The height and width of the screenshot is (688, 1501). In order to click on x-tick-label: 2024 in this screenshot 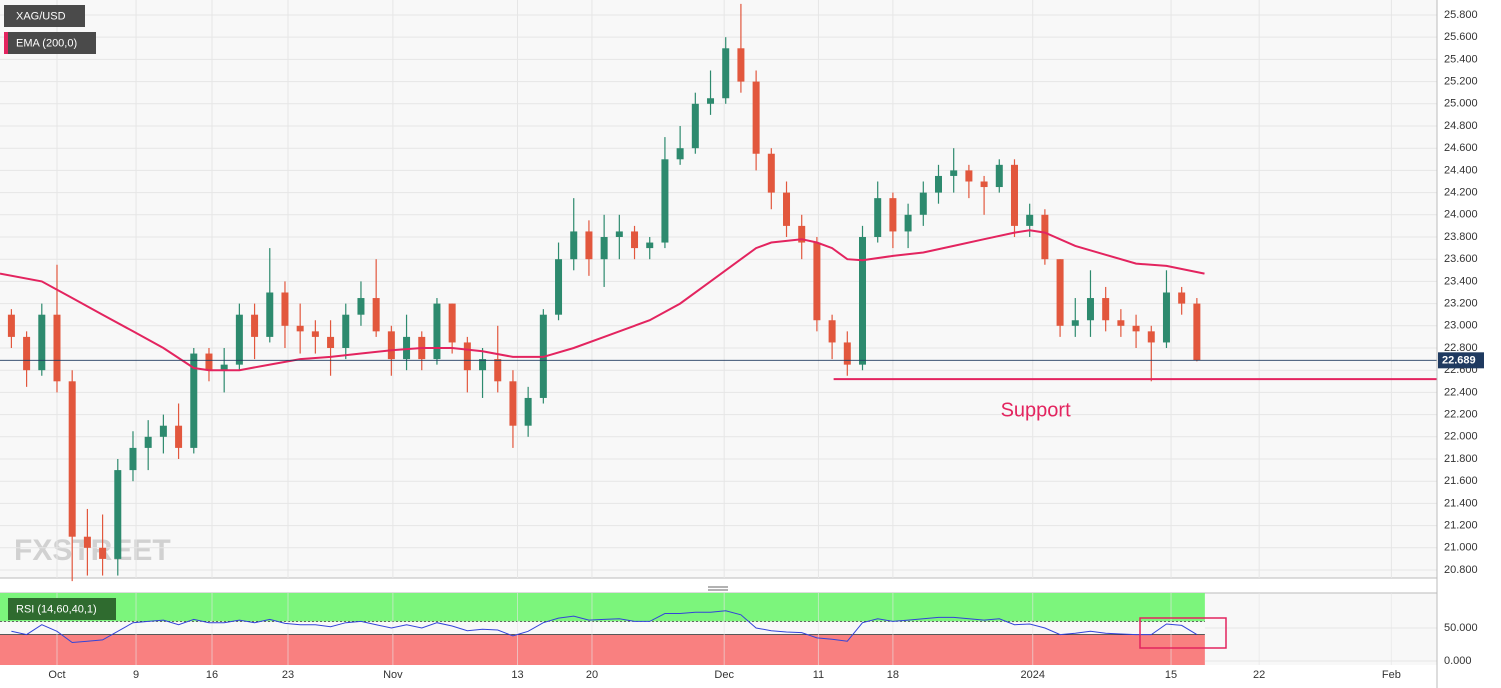, I will do `click(1032, 675)`.